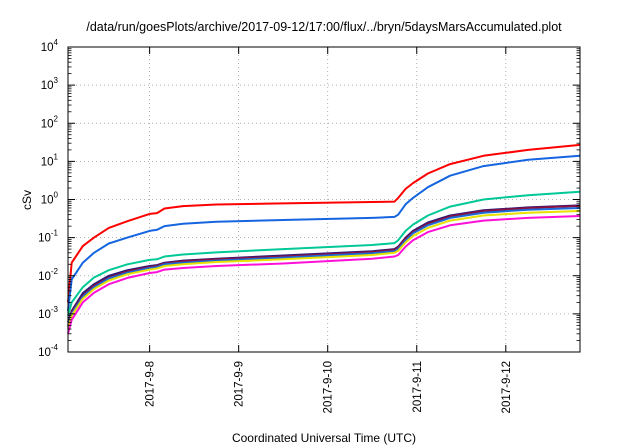 The width and height of the screenshot is (640, 448). I want to click on y-tick-label: 10⁻¹, so click(48, 237).